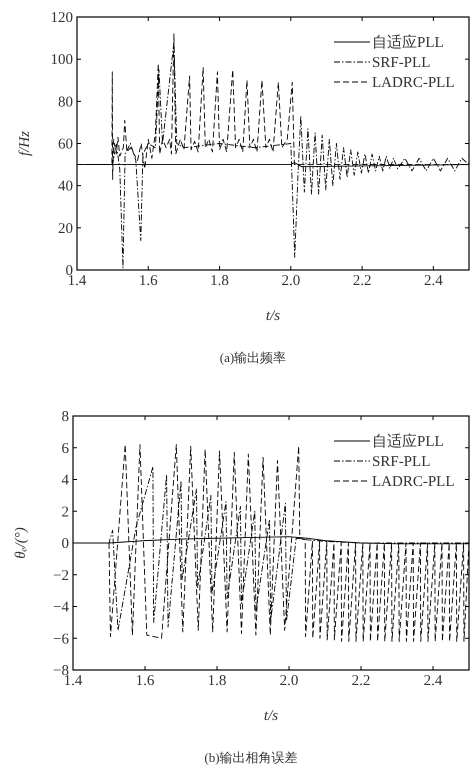 This screenshot has width=473, height=781. I want to click on ytick: 2, so click(65, 512).